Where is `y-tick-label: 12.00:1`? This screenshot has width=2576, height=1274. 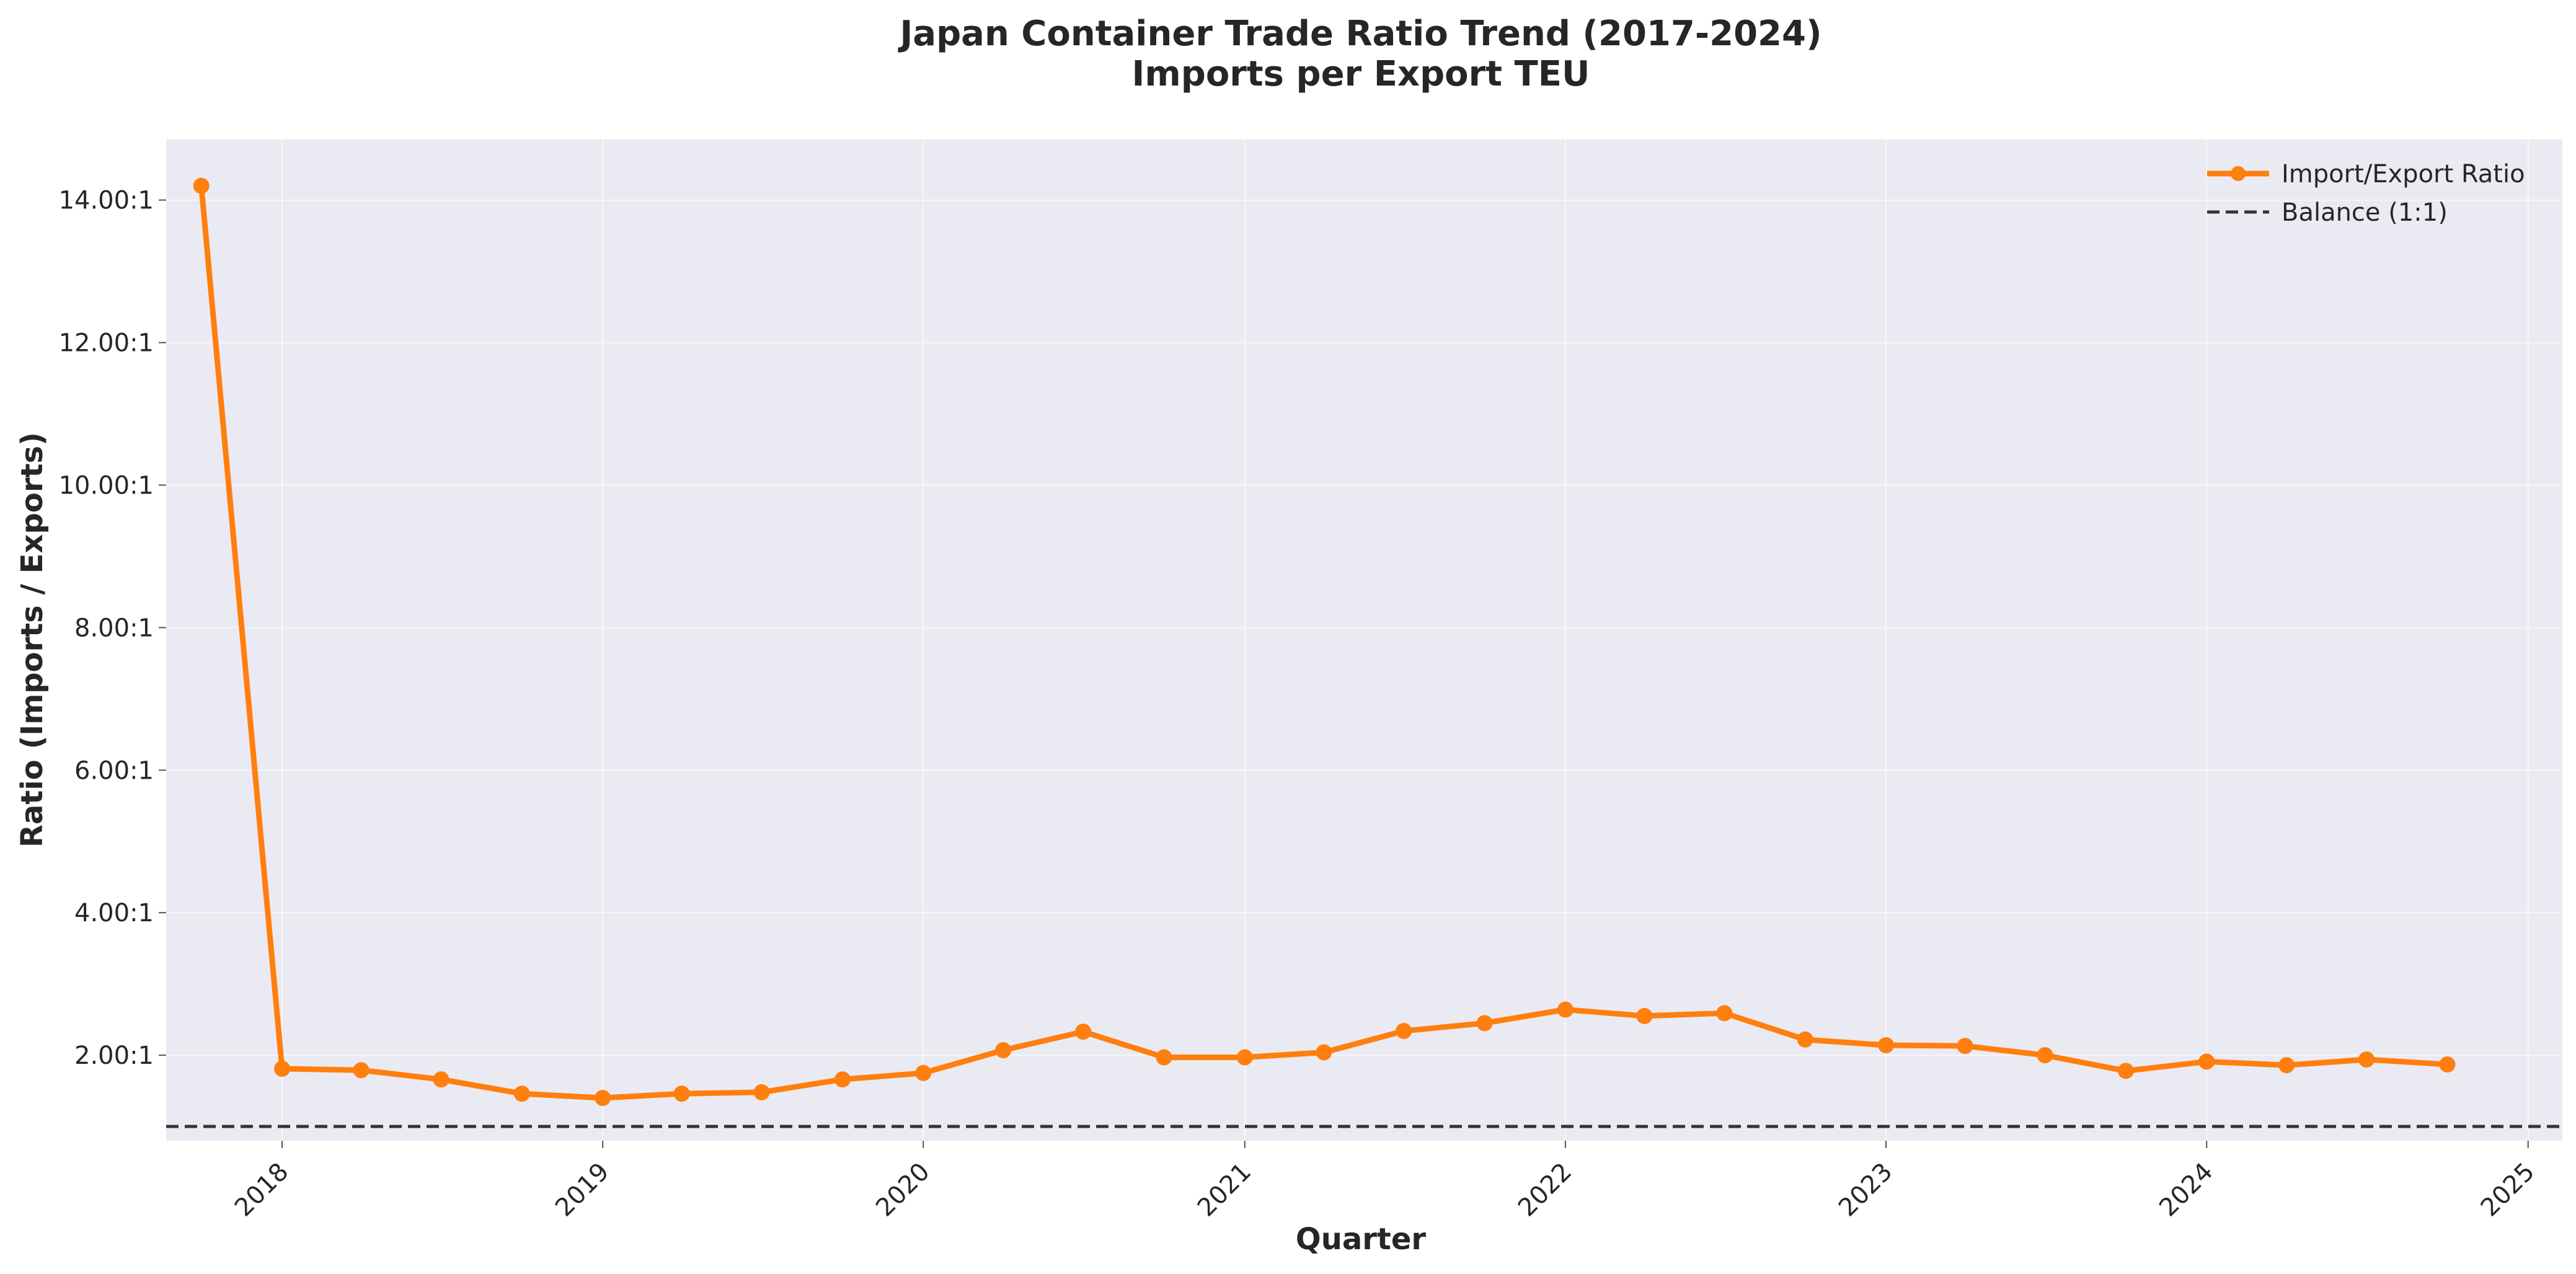 y-tick-label: 12.00:1 is located at coordinates (107, 343).